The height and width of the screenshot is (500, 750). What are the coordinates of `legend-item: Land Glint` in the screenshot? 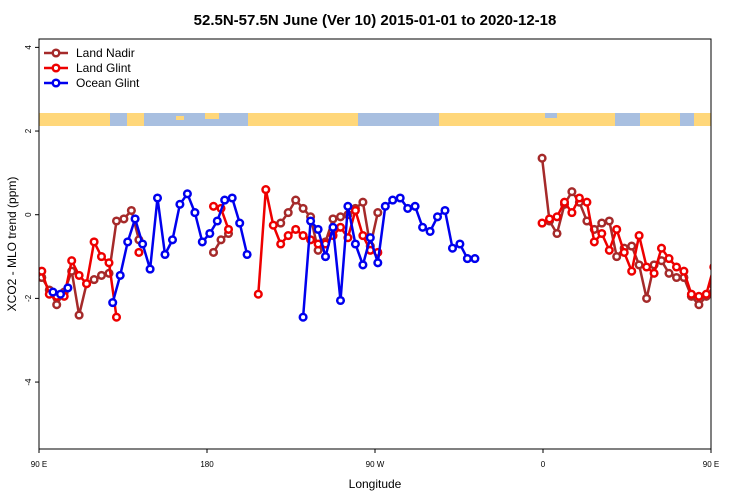 It's located at (87, 68).